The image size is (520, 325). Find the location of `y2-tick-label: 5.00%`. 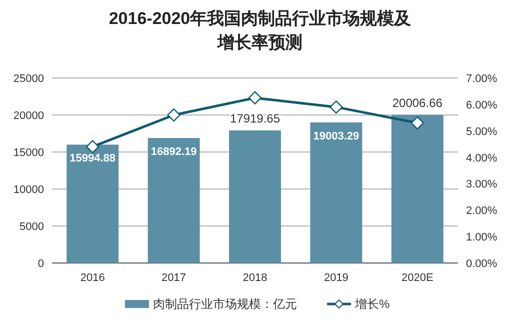

y2-tick-label: 5.00% is located at coordinates (482, 132).